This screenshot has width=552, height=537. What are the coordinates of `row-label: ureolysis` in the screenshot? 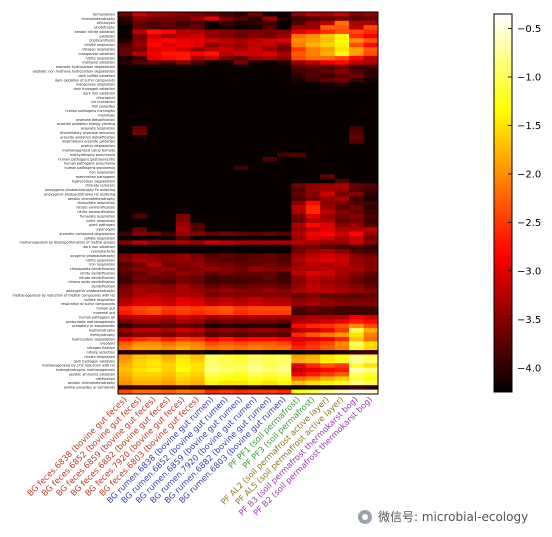 It's located at (107, 344).